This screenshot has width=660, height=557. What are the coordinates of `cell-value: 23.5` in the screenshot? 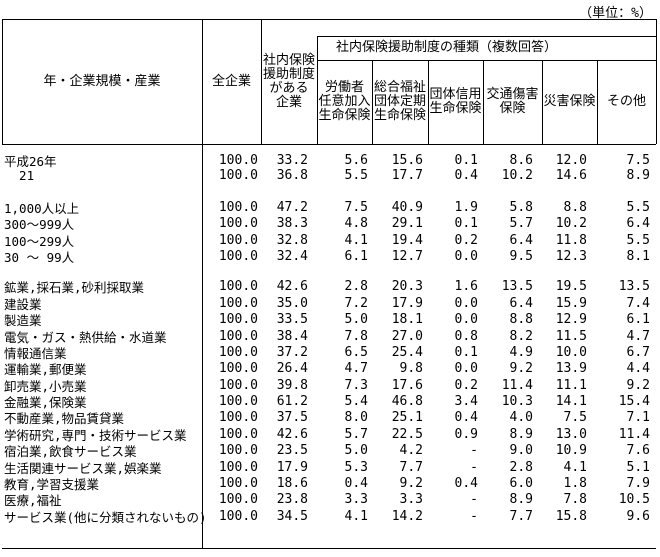 It's located at (292, 451).